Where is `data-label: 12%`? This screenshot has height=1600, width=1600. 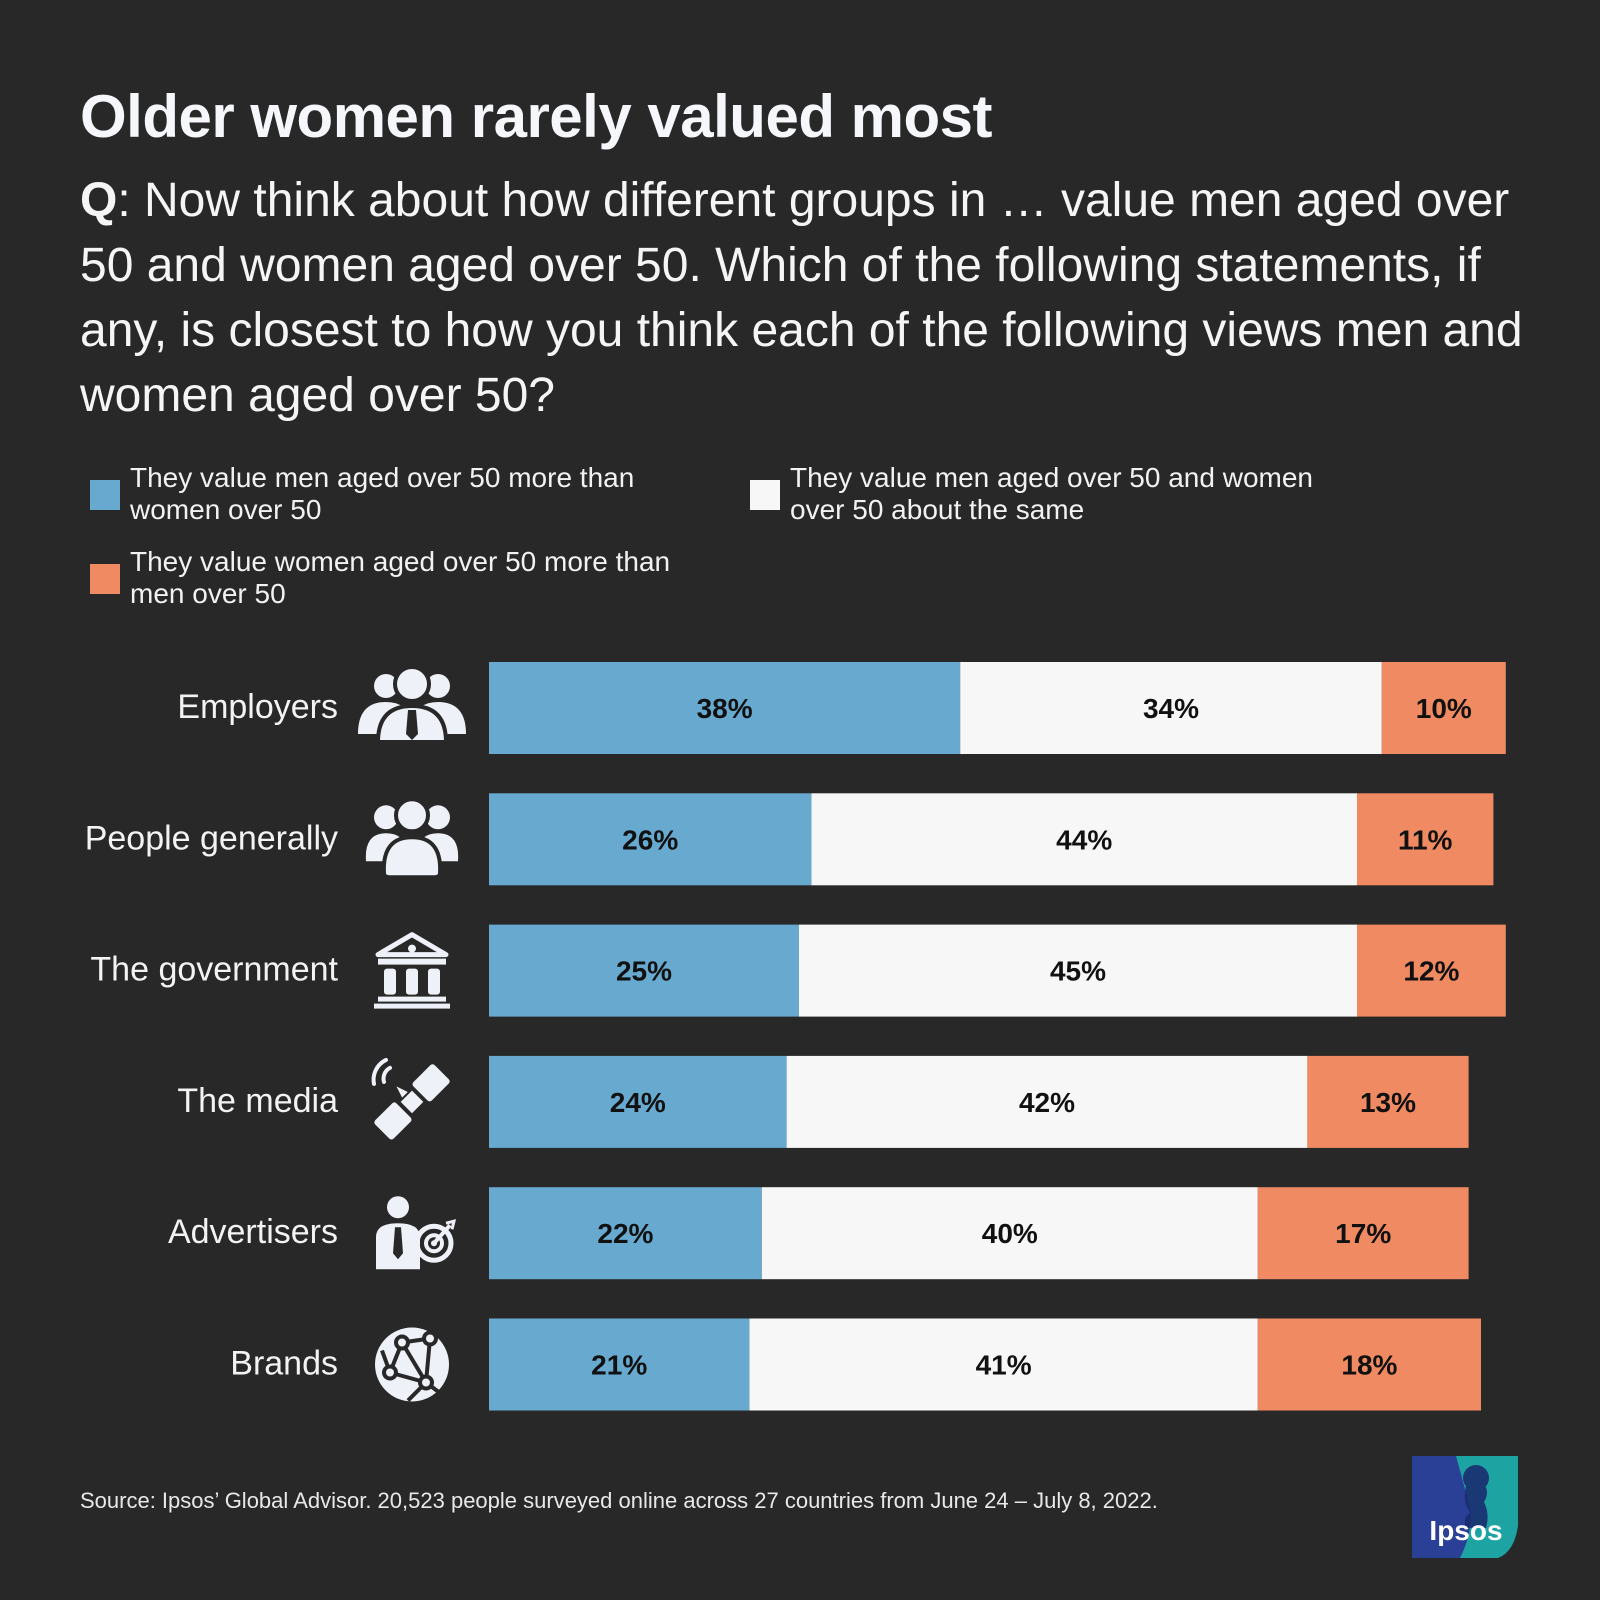
data-label: 12% is located at coordinates (1431, 971).